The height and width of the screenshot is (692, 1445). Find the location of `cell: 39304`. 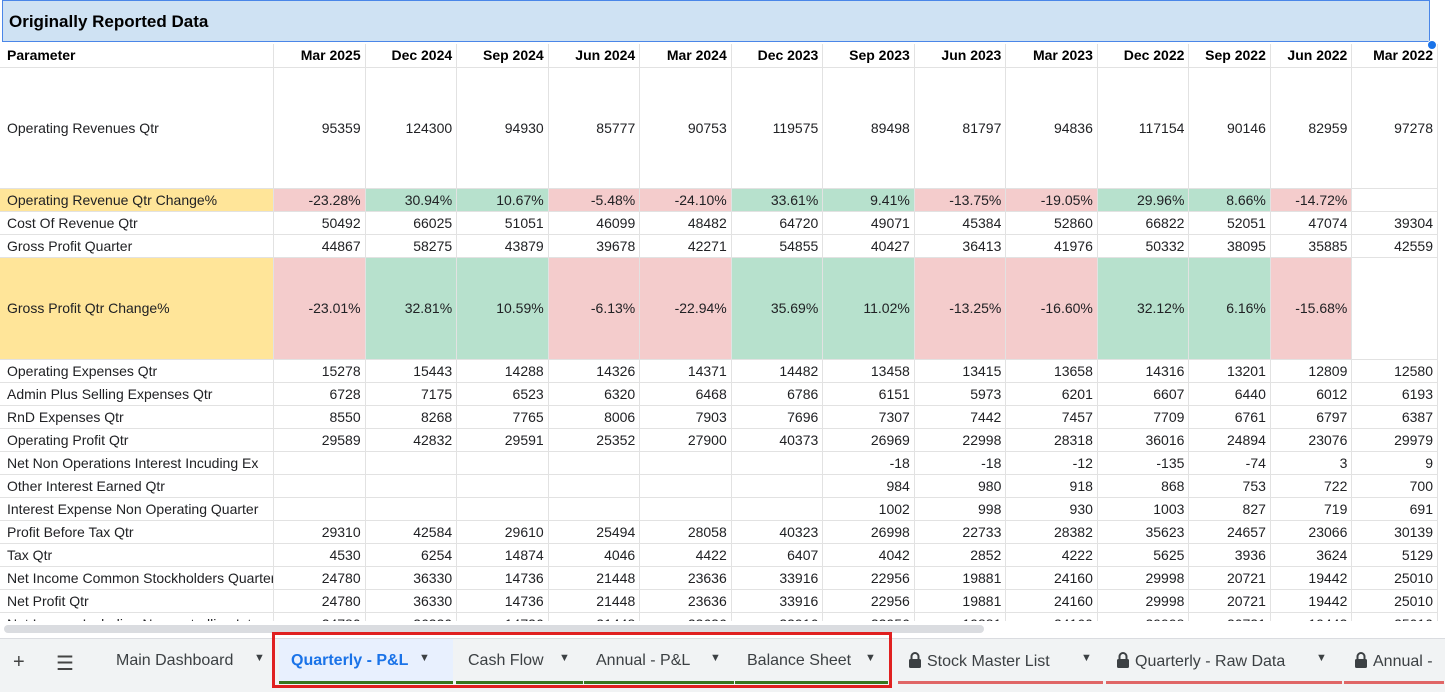

cell: 39304 is located at coordinates (1394, 223).